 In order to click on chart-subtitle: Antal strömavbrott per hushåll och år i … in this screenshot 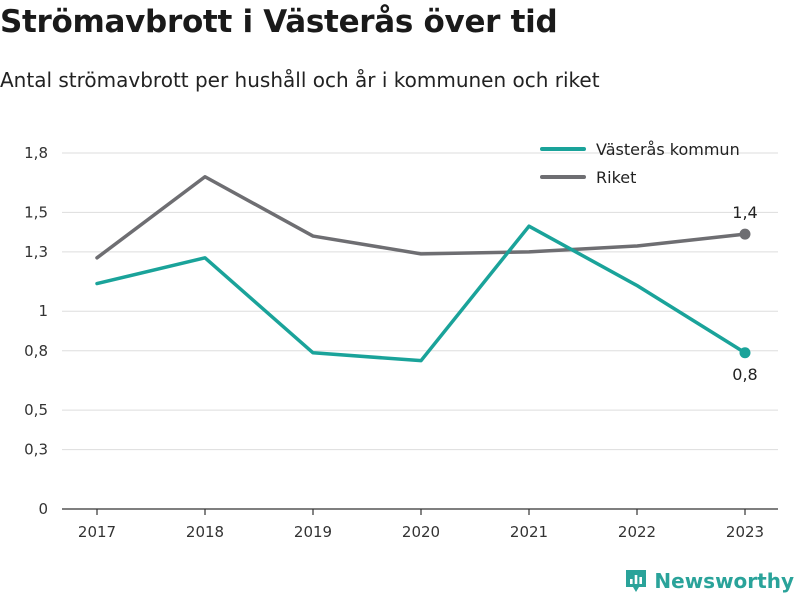, I will do `click(300, 80)`.